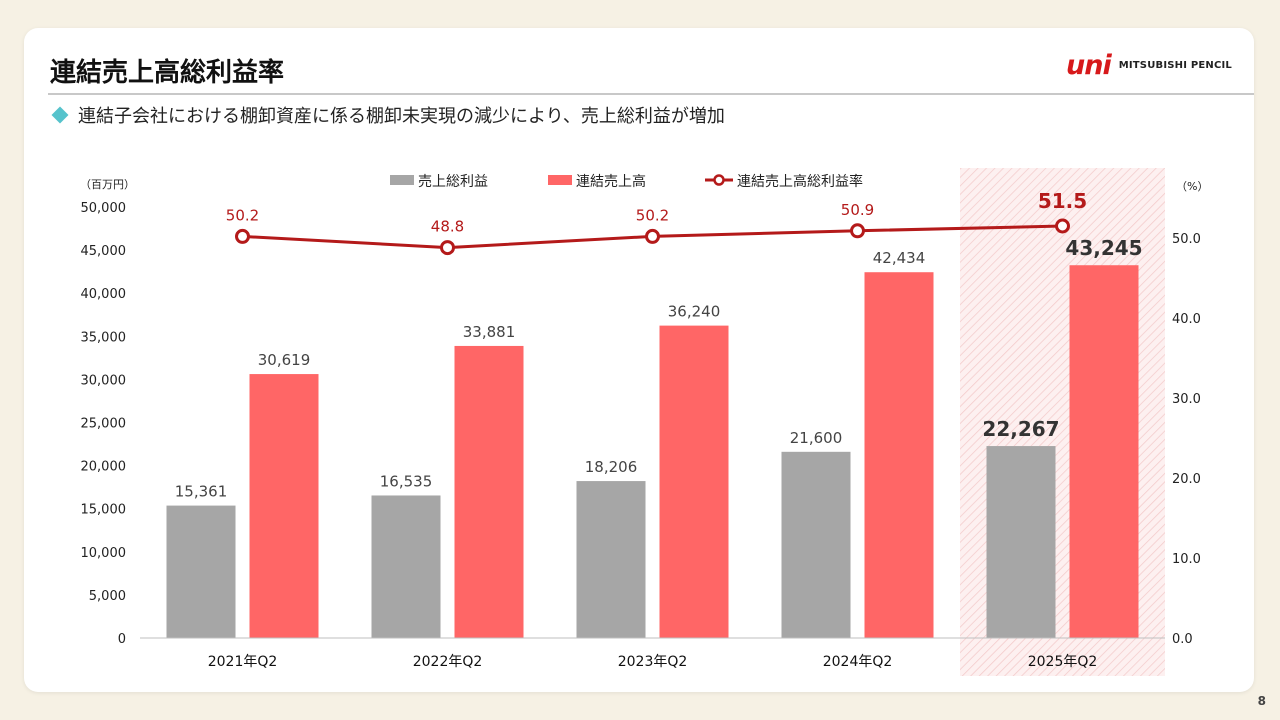 This screenshot has height=720, width=1280. Describe the element at coordinates (406, 481) in the screenshot. I see `gross-profit-data-label: 16,535` at that location.